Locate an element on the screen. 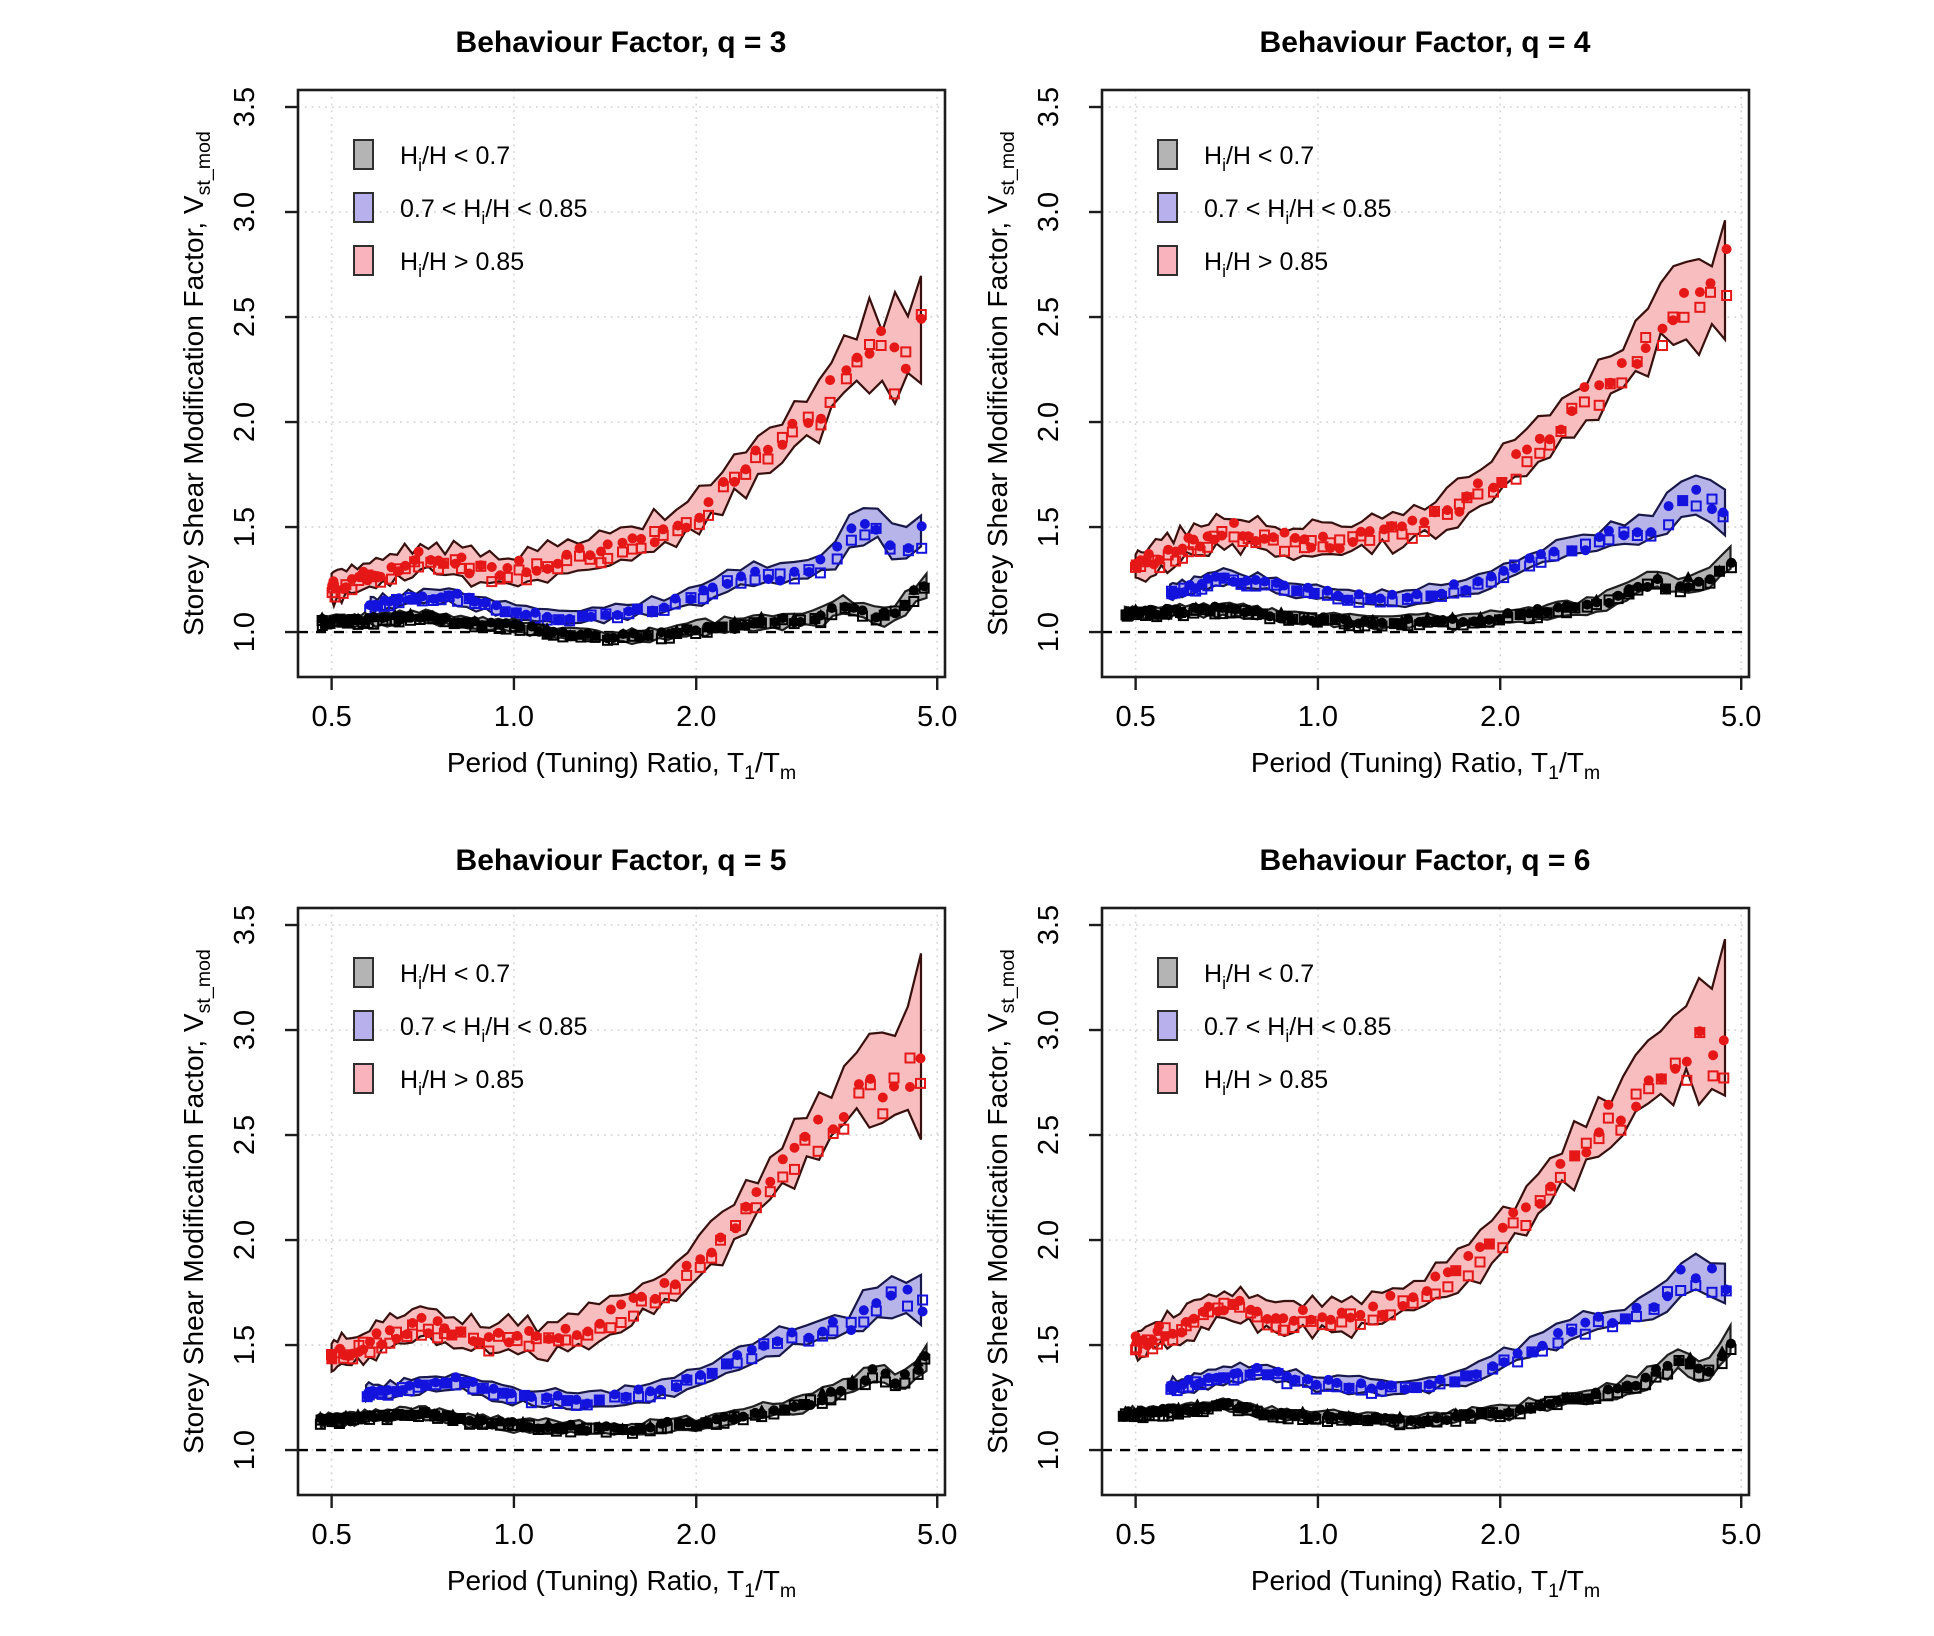  panel-title: Behaviour Factor, q = 3 is located at coordinates (621, 42).